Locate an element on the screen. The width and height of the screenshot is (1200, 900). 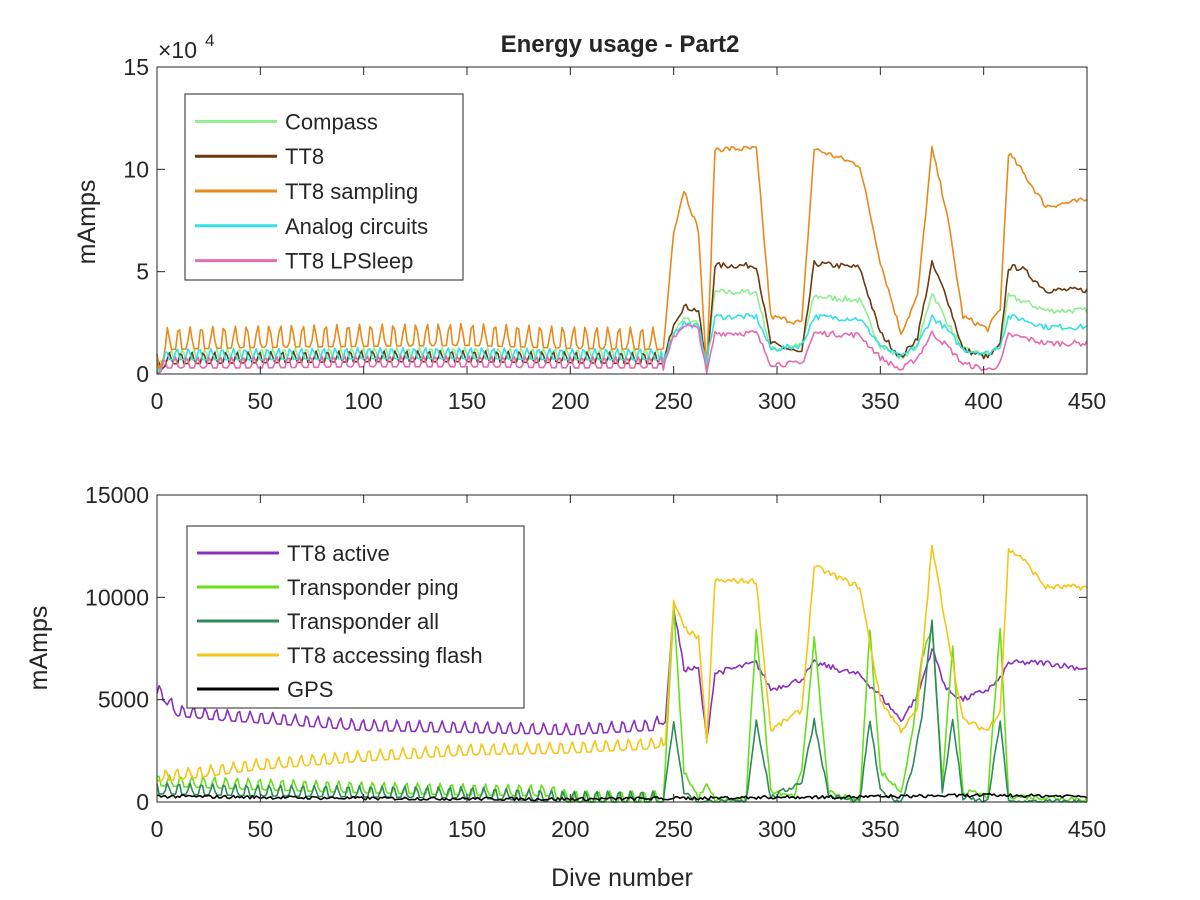
legend-entry-label: TT8 active is located at coordinates (338, 553).